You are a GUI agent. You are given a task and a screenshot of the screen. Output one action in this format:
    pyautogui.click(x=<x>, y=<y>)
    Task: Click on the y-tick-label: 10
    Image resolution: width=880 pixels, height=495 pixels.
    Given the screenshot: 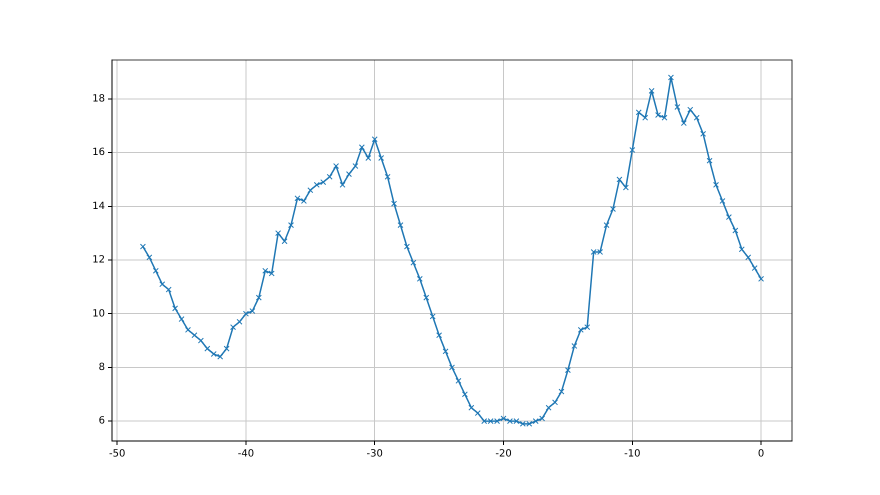 What is the action you would take?
    pyautogui.click(x=98, y=314)
    